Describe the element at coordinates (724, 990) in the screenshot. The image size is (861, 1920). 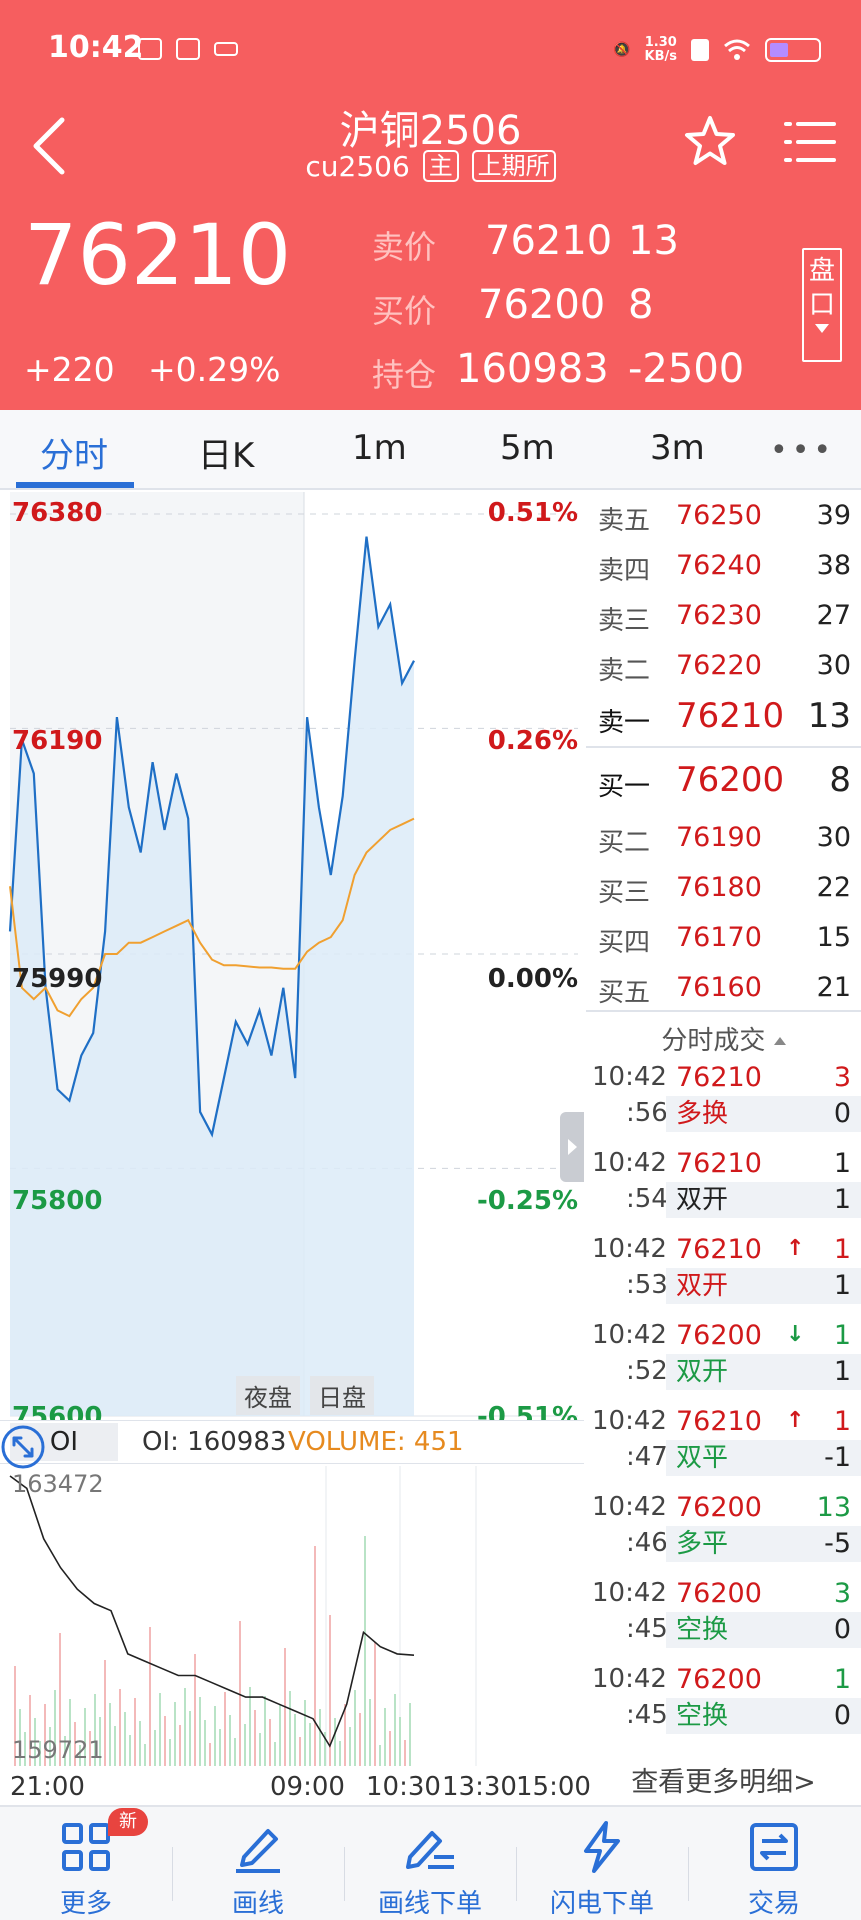
I see `bid-level-5: 买五 76160 21` at that location.